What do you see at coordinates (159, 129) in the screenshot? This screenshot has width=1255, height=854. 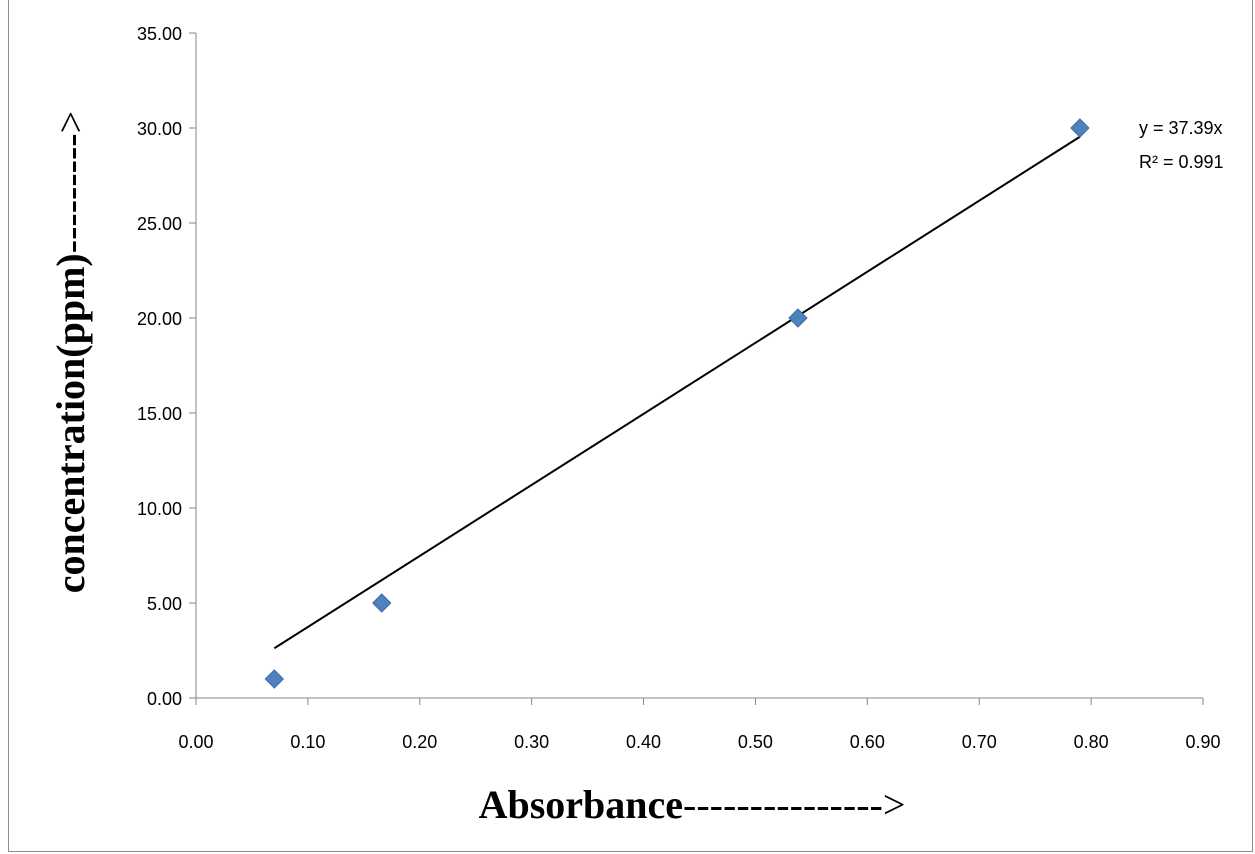 I see `y-tick-label: 30.00` at bounding box center [159, 129].